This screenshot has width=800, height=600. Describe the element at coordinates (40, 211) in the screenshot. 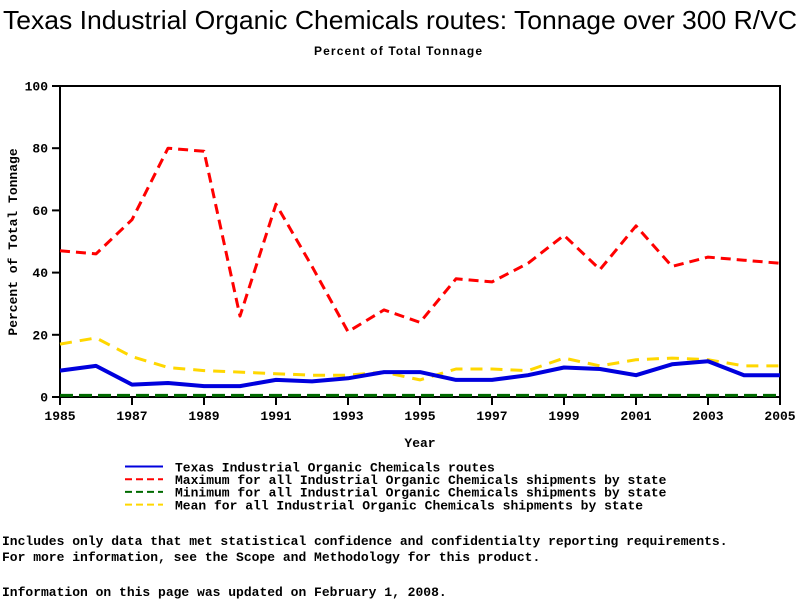

I see `y-tick-label: 60` at that location.